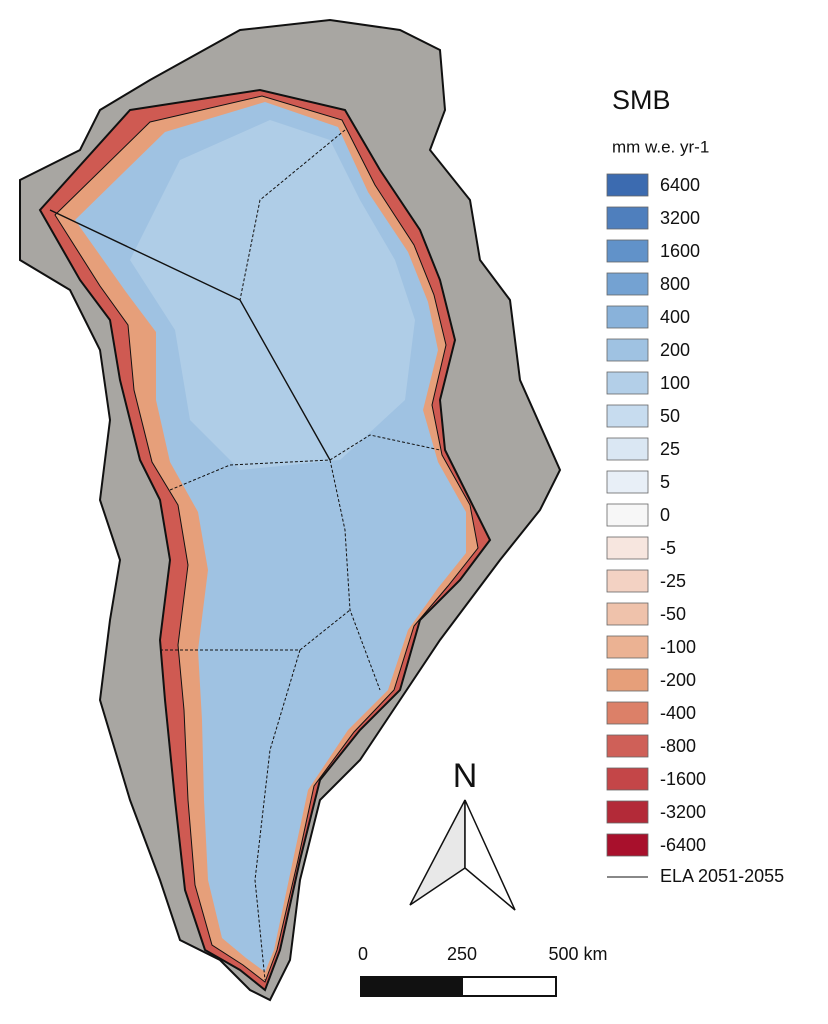 The width and height of the screenshot is (828, 1024). I want to click on legend-label: 50, so click(670, 416).